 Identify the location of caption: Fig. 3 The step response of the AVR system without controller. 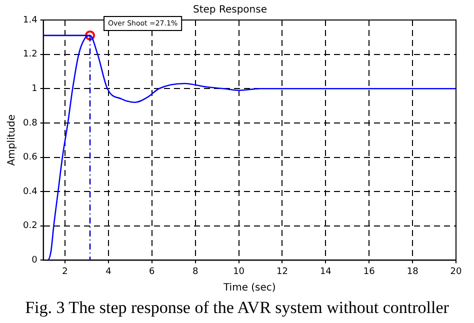
(237, 308).